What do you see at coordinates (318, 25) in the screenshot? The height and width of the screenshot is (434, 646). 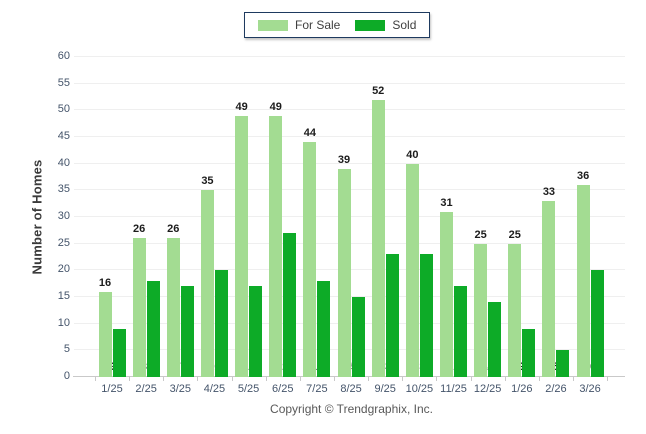 I see `for-sale-legend-label: For Sale` at bounding box center [318, 25].